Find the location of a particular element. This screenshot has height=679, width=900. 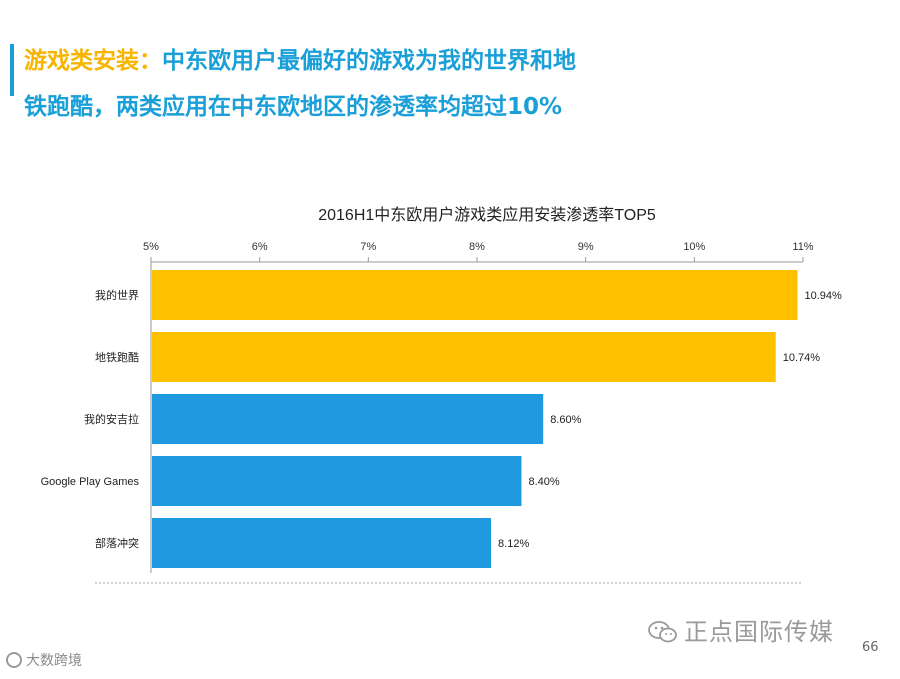

headline-line-1: 游戏类安装：中东欧用户最偏好的游戏为我的世界和地 is located at coordinates (454, 61).